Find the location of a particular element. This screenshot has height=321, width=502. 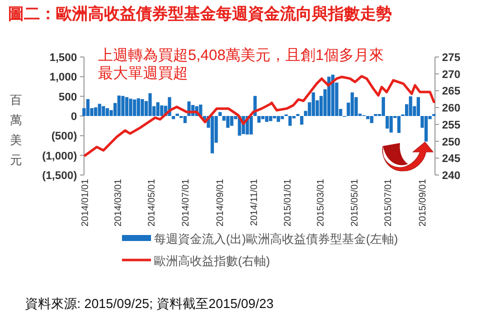

y2-tick-label: 250 is located at coordinates (451, 142).